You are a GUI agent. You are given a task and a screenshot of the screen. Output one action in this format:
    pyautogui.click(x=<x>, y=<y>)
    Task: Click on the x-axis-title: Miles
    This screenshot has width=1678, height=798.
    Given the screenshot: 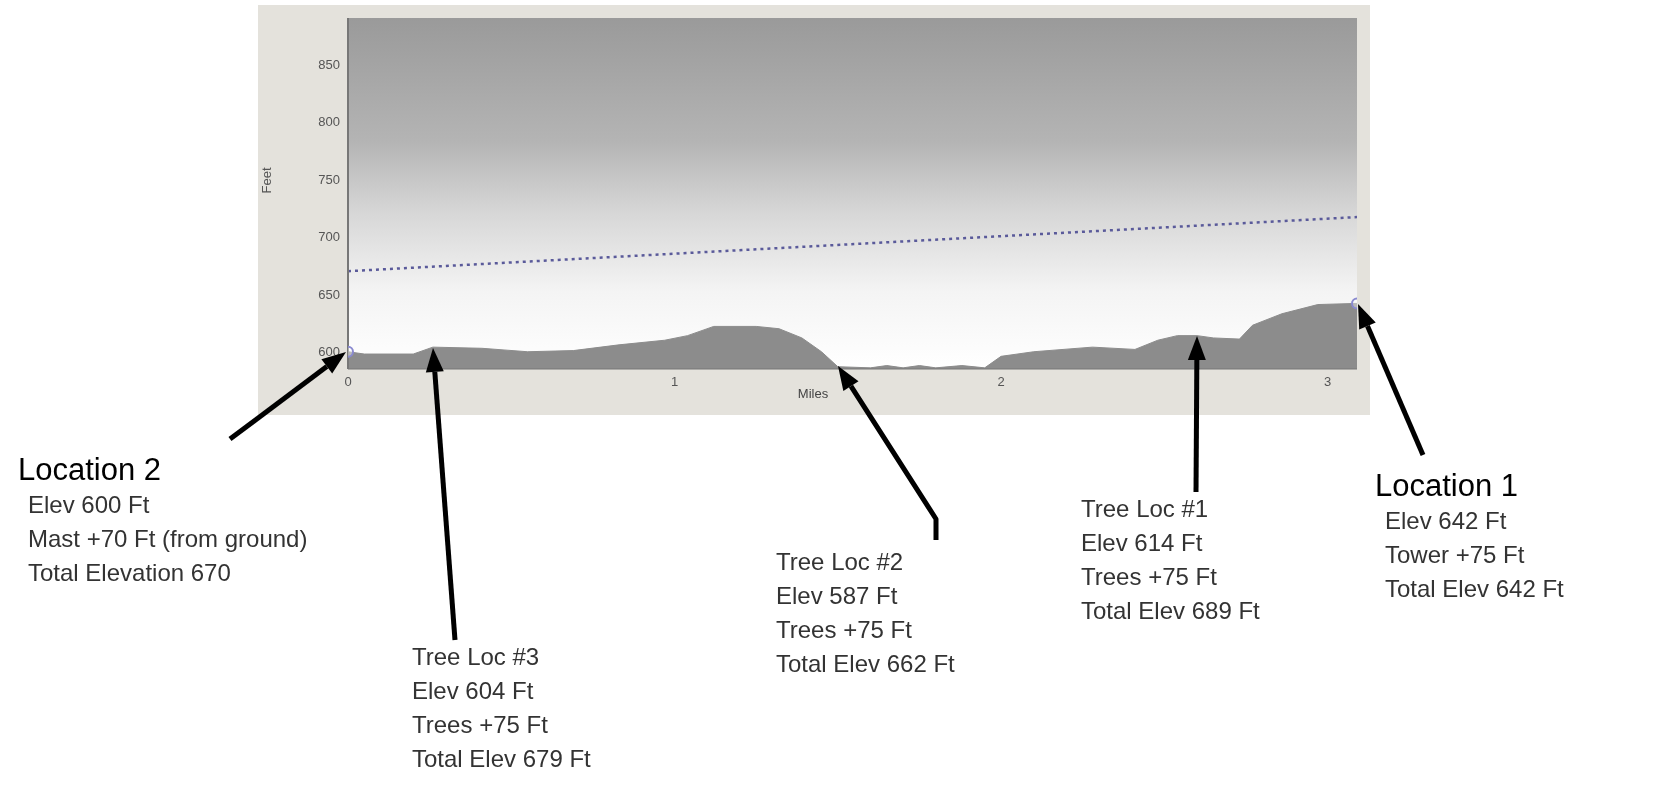 What is the action you would take?
    pyautogui.click(x=813, y=393)
    